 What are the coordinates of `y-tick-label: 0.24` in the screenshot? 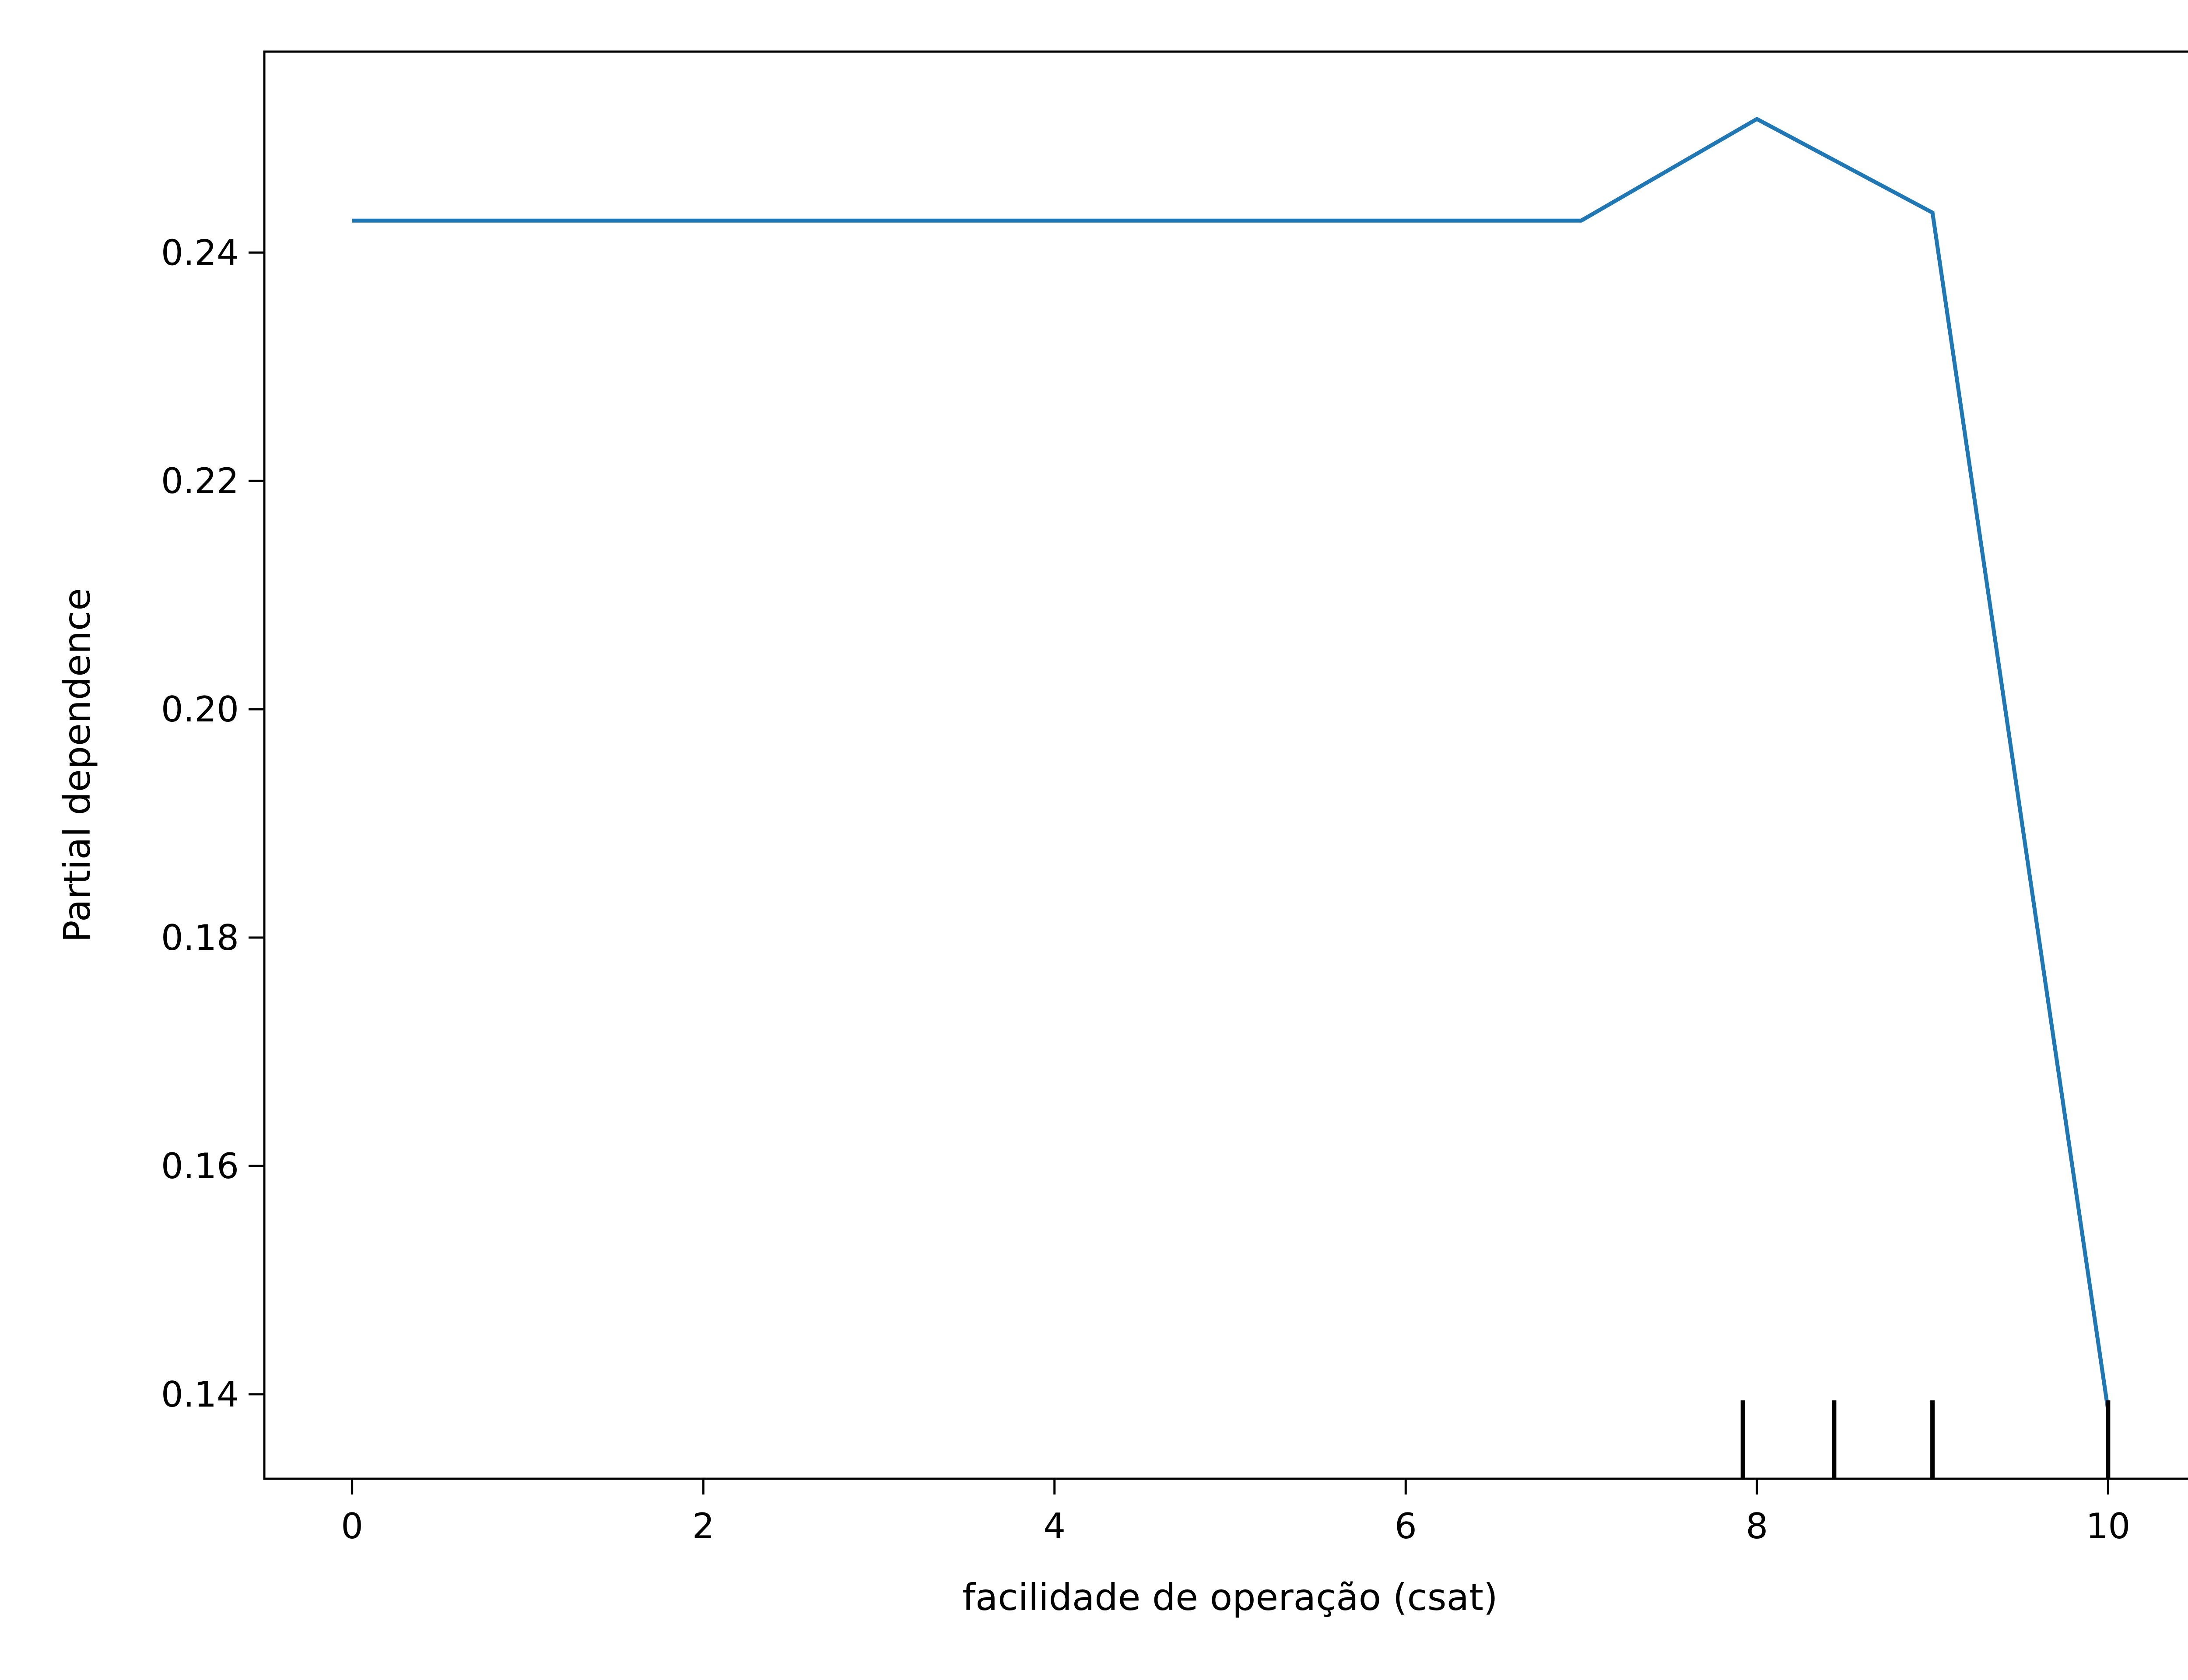 It's located at (200, 252).